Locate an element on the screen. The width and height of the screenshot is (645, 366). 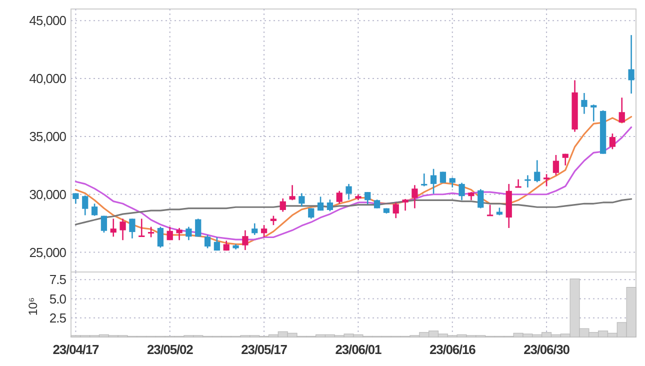
x-tick-label: 23/05/02 is located at coordinates (170, 349).